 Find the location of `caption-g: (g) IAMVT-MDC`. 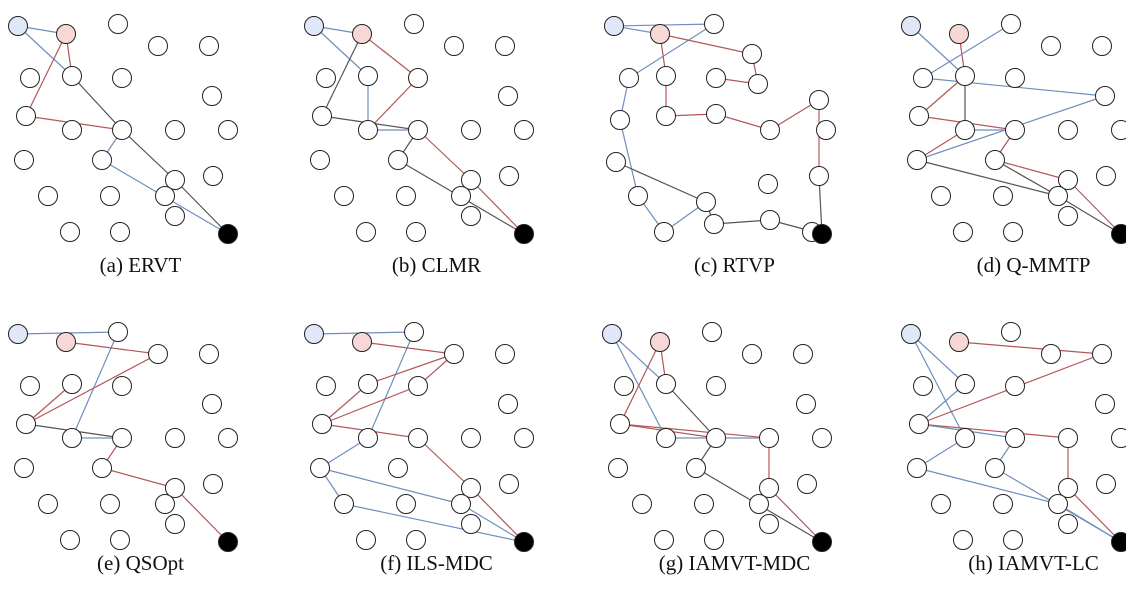

caption-g: (g) IAMVT-MDC is located at coordinates (734, 563).